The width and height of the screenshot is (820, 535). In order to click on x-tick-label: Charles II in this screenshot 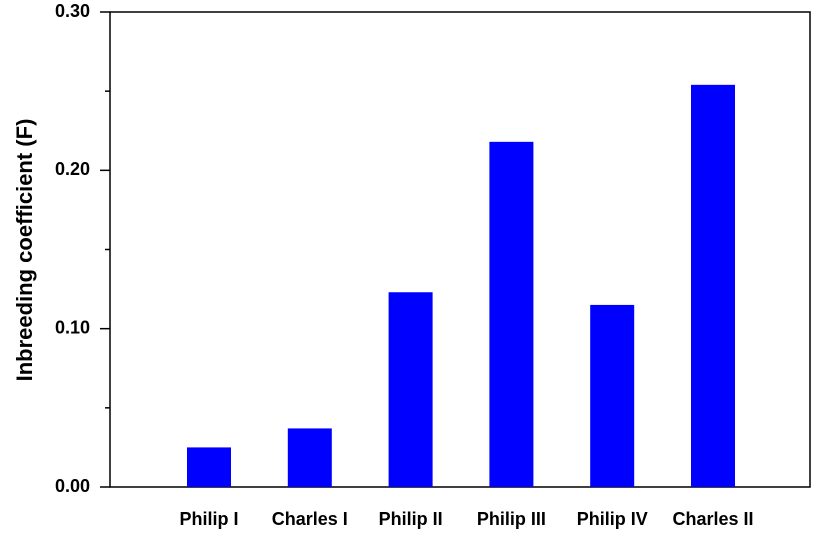, I will do `click(712, 519)`.